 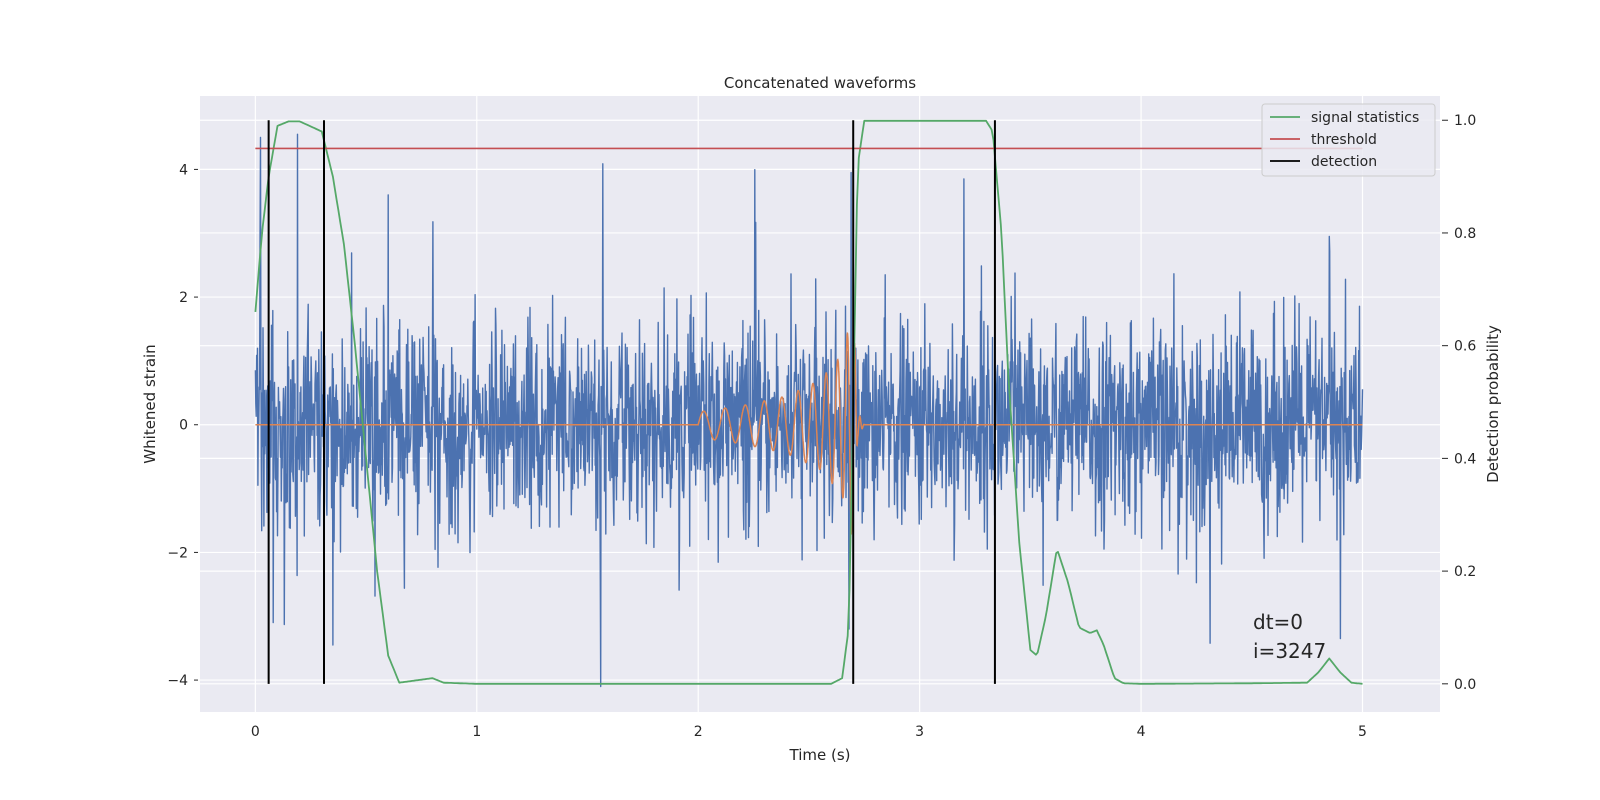 I want to click on y-axis-ticks: −4 −2 0 2 4, so click(x=182, y=425).